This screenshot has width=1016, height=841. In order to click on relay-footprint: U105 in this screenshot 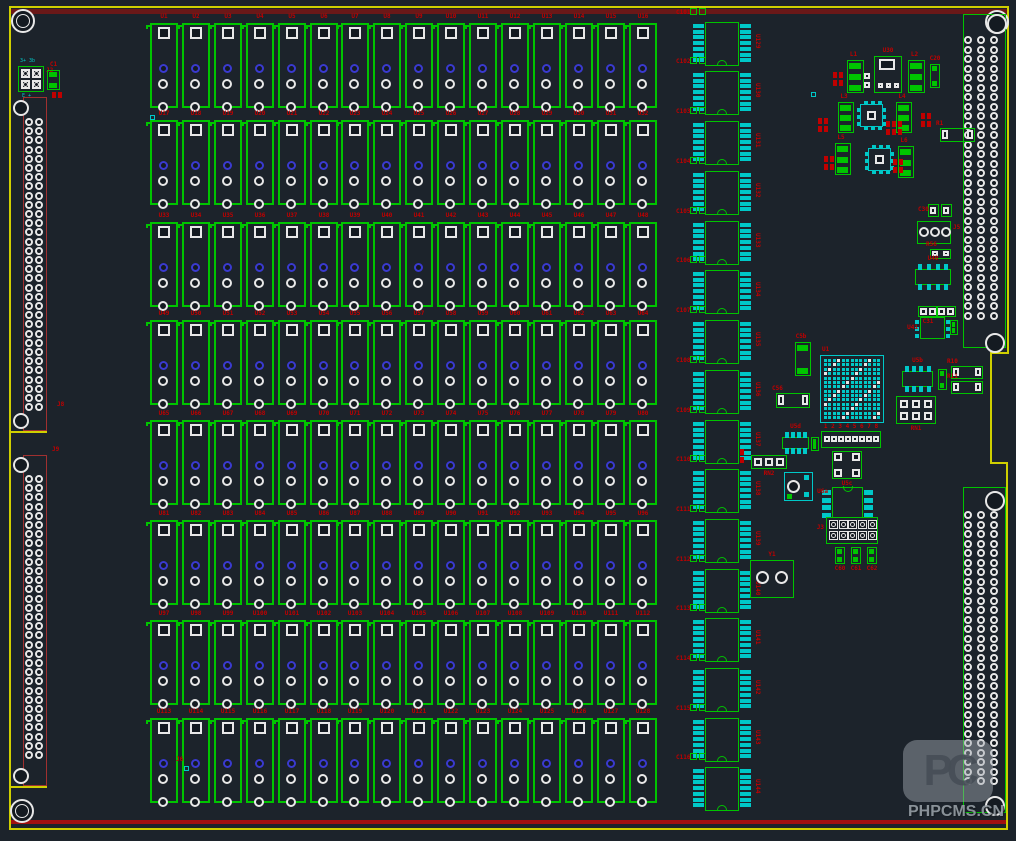, I will do `click(417, 660)`.